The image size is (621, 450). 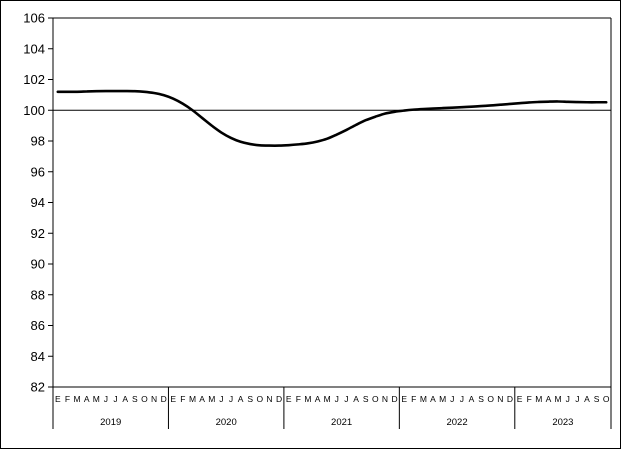 What do you see at coordinates (38, 220) in the screenshot?
I see `y-axis: 82 84 86 88 90 92 94 96 98 100 102 104 106` at bounding box center [38, 220].